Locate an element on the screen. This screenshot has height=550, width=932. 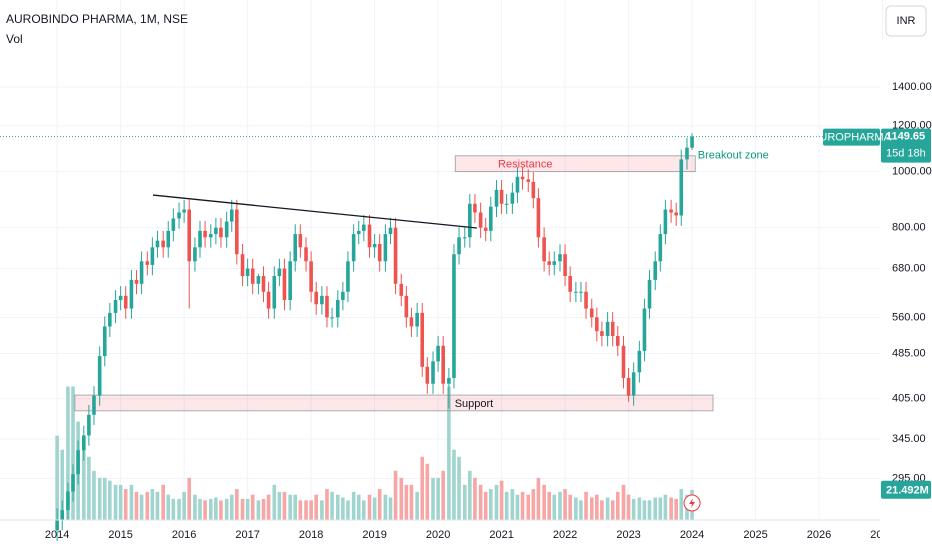
volume-tag is located at coordinates (906, 489).